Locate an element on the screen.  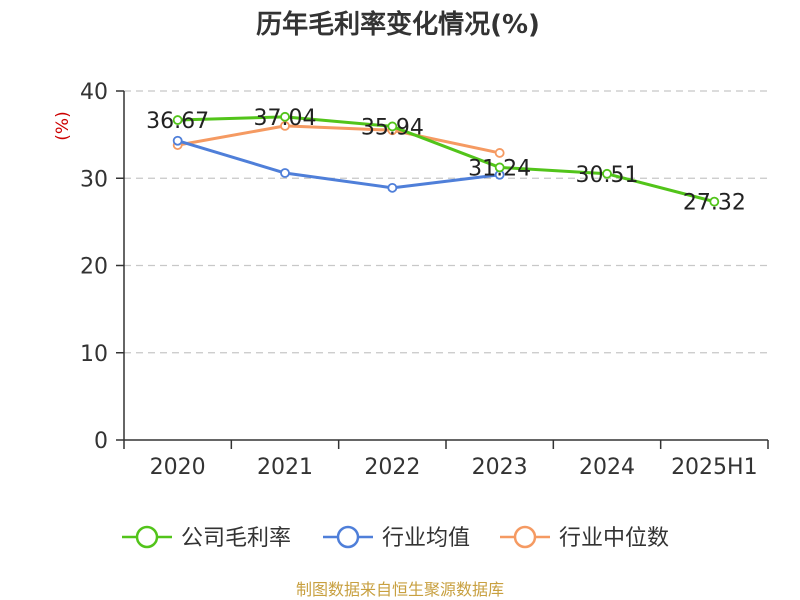
data-point-公司毛利率-2025H1 is located at coordinates (714, 201).